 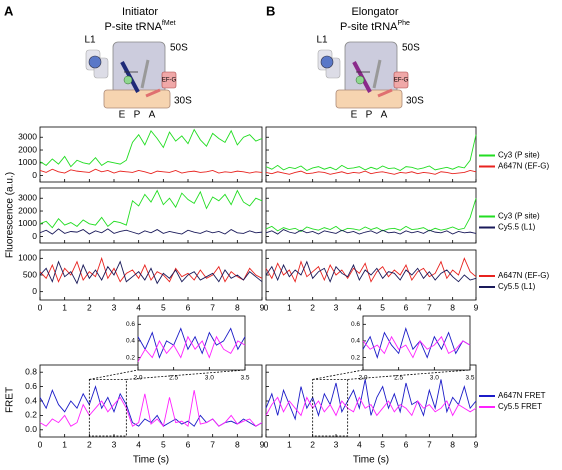 What do you see at coordinates (139, 68) in the screenshot?
I see `large-subunit` at bounding box center [139, 68].